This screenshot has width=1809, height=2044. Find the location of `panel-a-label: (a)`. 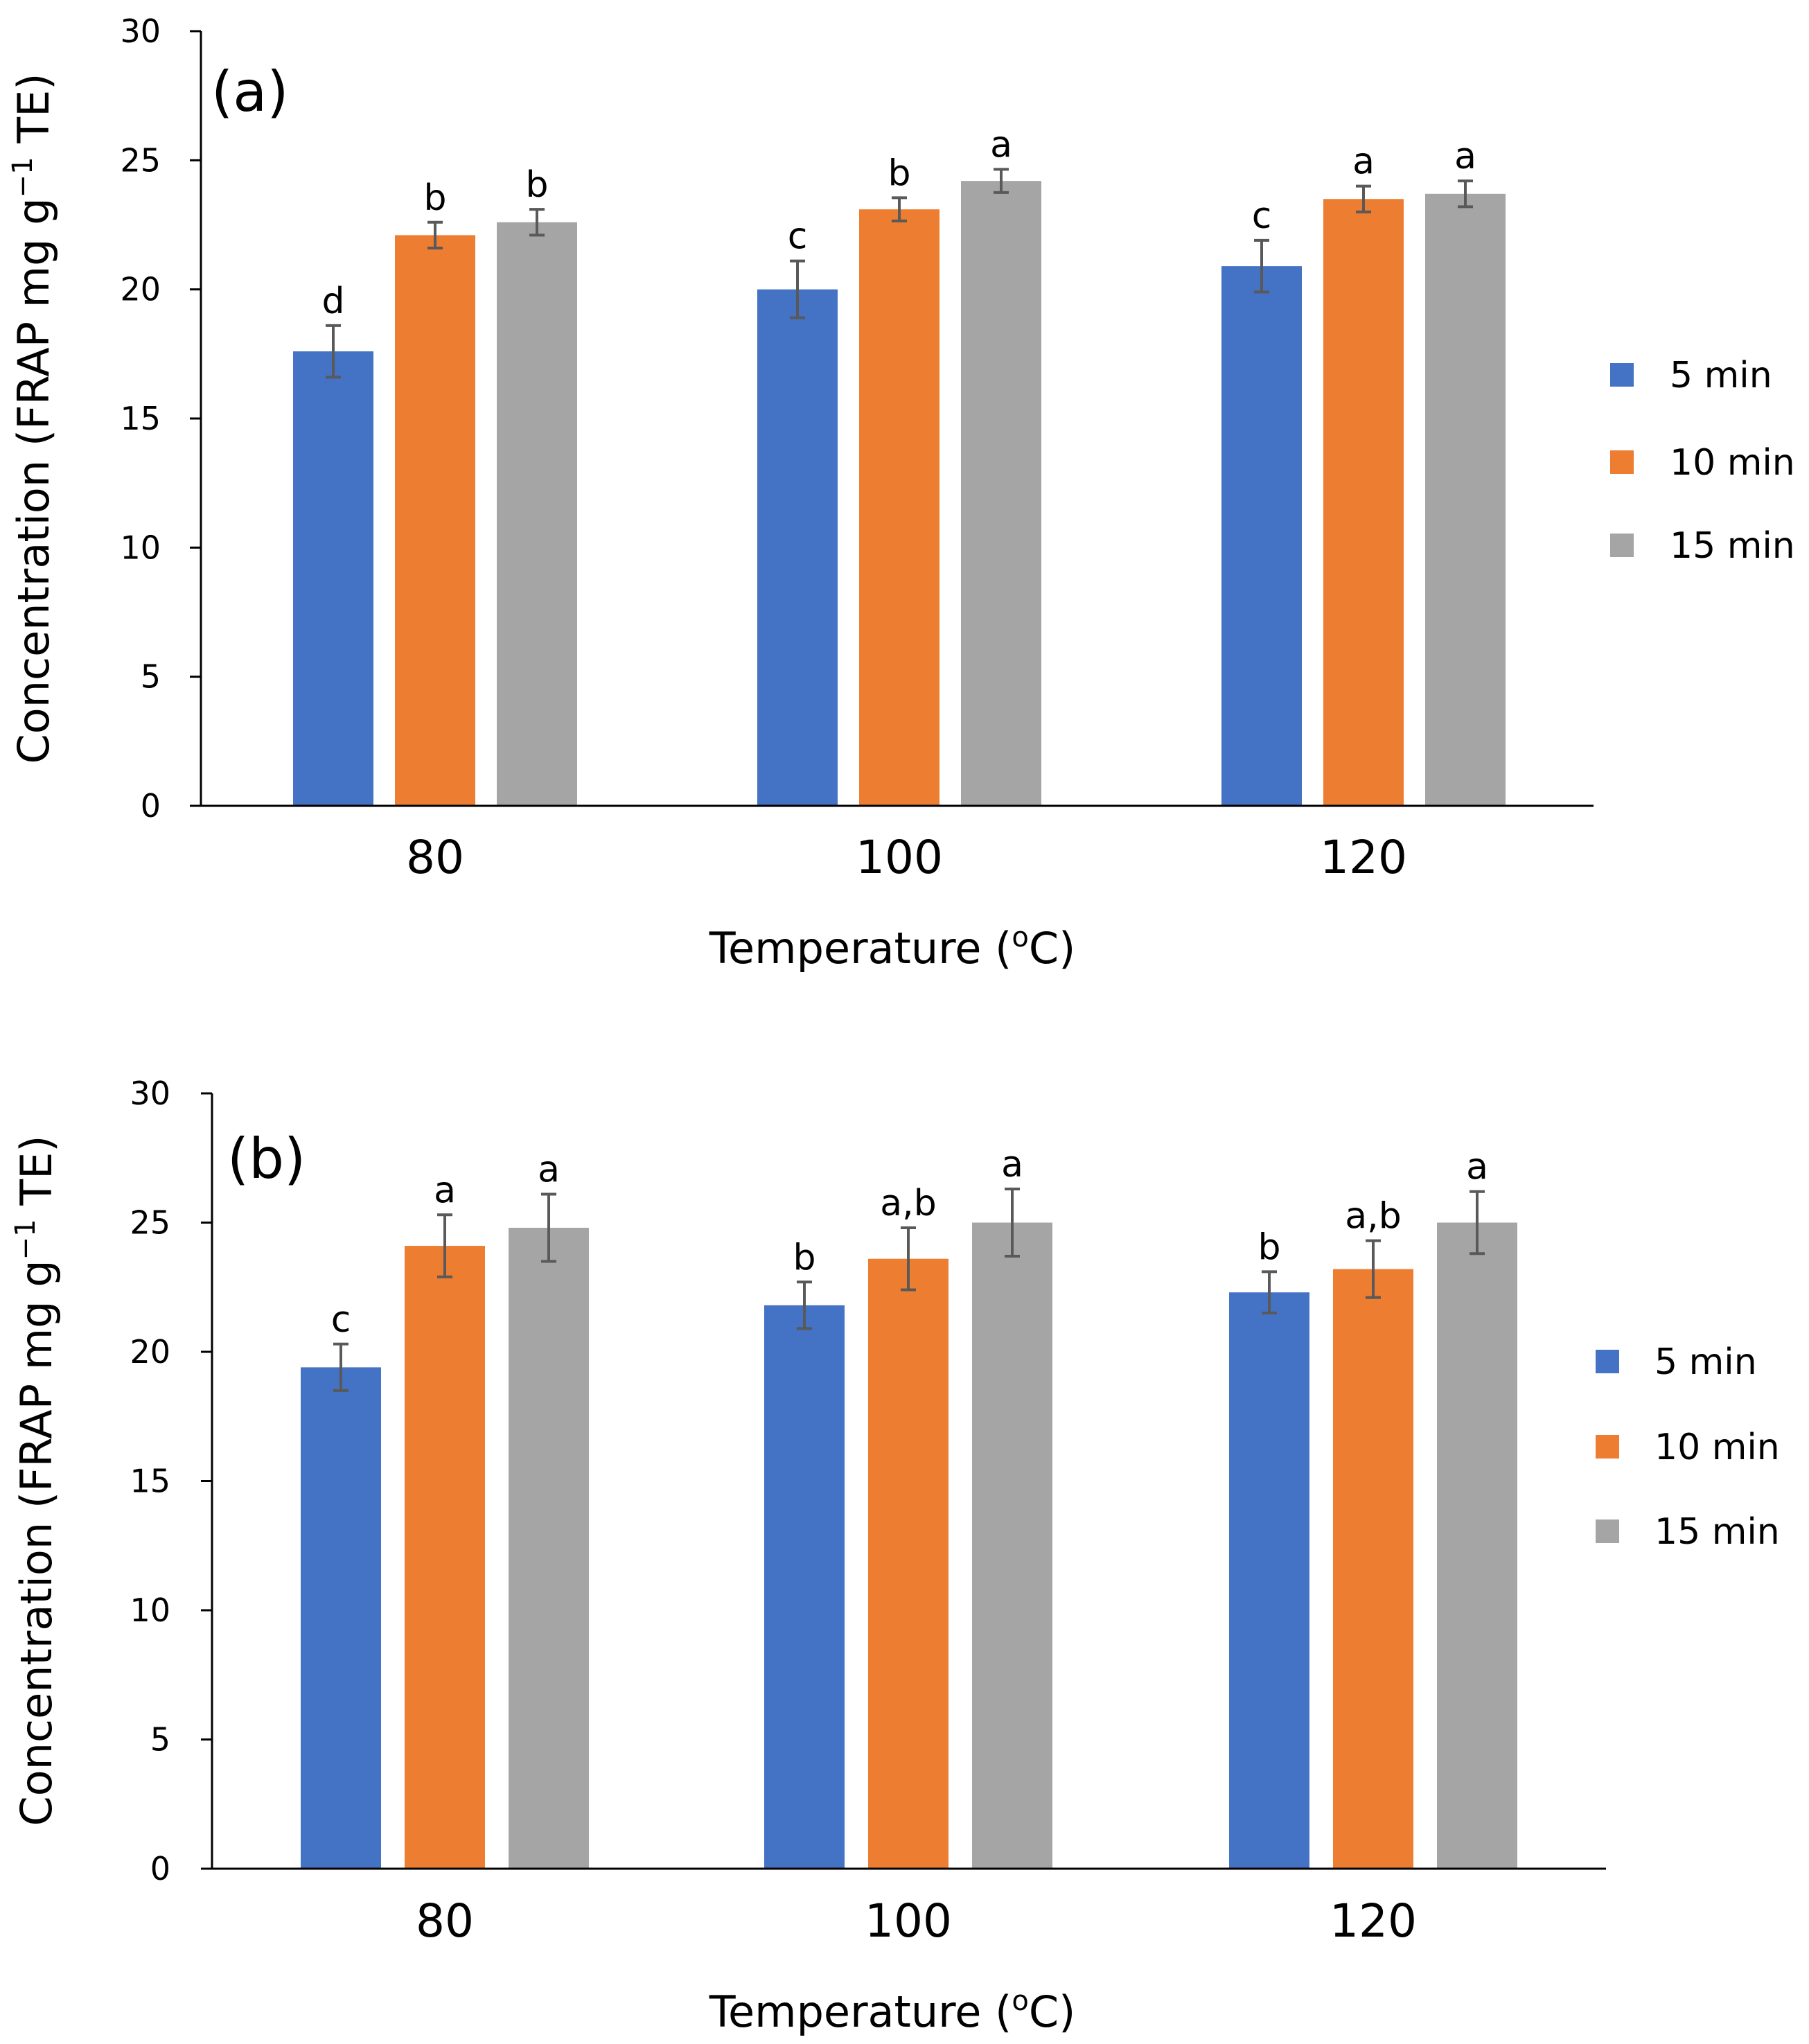

panel-a-label: (a) is located at coordinates (249, 92).